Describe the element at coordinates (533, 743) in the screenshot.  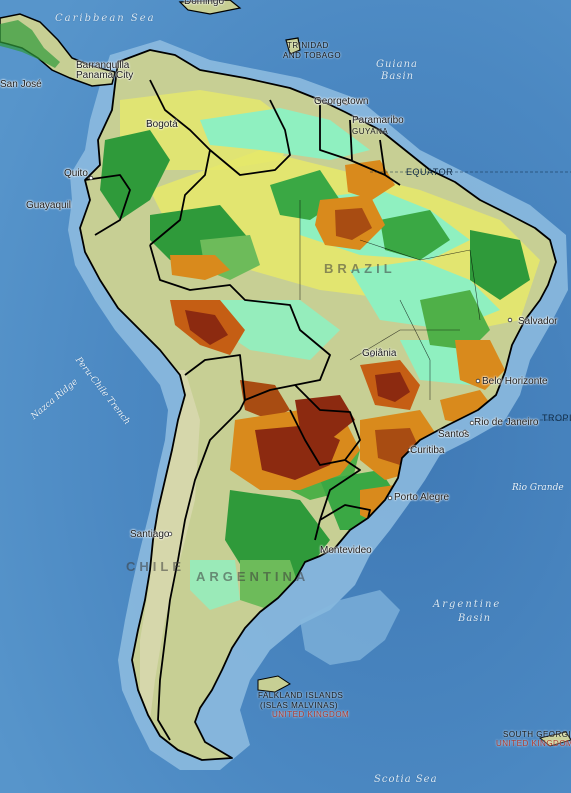
I see `south-georgia-label-2: UNITED KINGDOM` at that location.